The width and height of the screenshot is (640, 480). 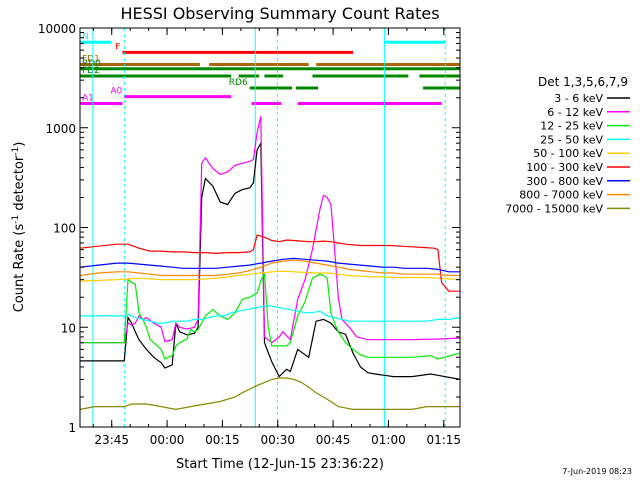 I want to click on flag-label-a0: A0, so click(x=116, y=92).